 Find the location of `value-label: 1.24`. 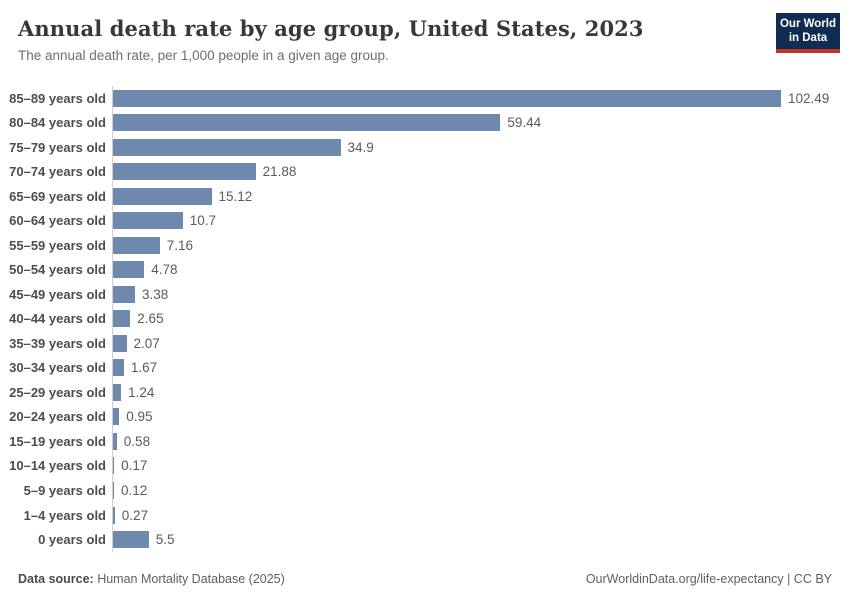

value-label: 1.24 is located at coordinates (141, 392).